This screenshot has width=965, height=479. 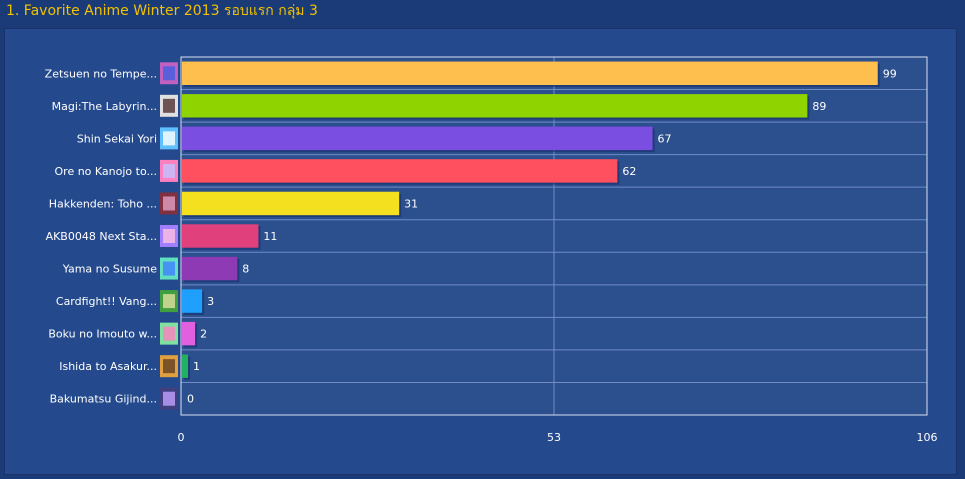 What do you see at coordinates (819, 106) in the screenshot?
I see `value-label: 89` at bounding box center [819, 106].